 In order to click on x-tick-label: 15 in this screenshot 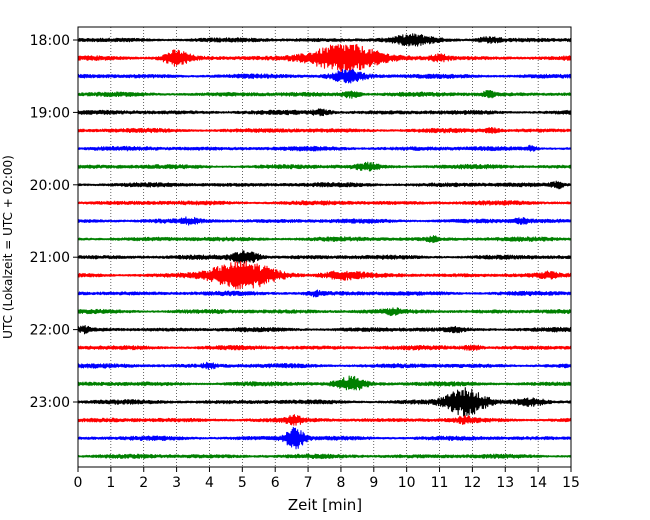, I will do `click(571, 483)`.